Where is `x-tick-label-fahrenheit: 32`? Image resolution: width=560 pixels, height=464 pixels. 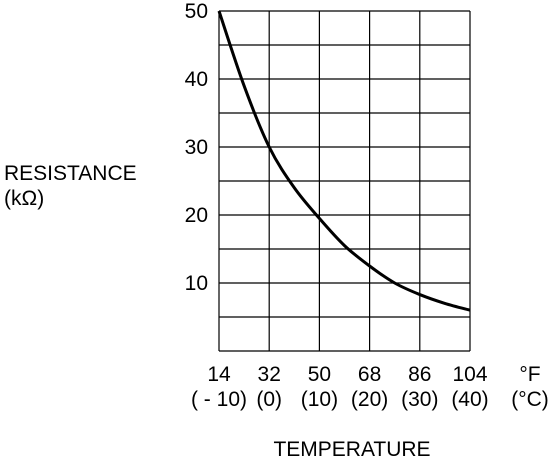
x-tick-label-fahrenheit: 32 is located at coordinates (269, 374).